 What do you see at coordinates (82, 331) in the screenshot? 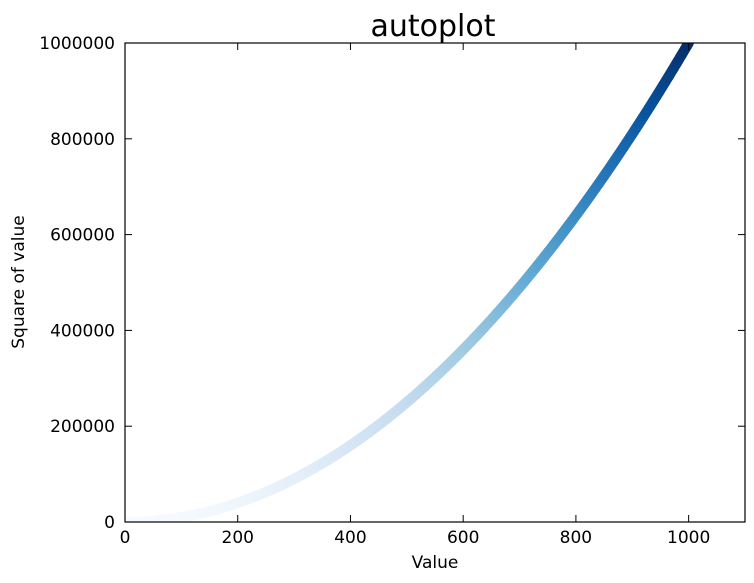
I see `y-tick-label: 400000` at bounding box center [82, 331].